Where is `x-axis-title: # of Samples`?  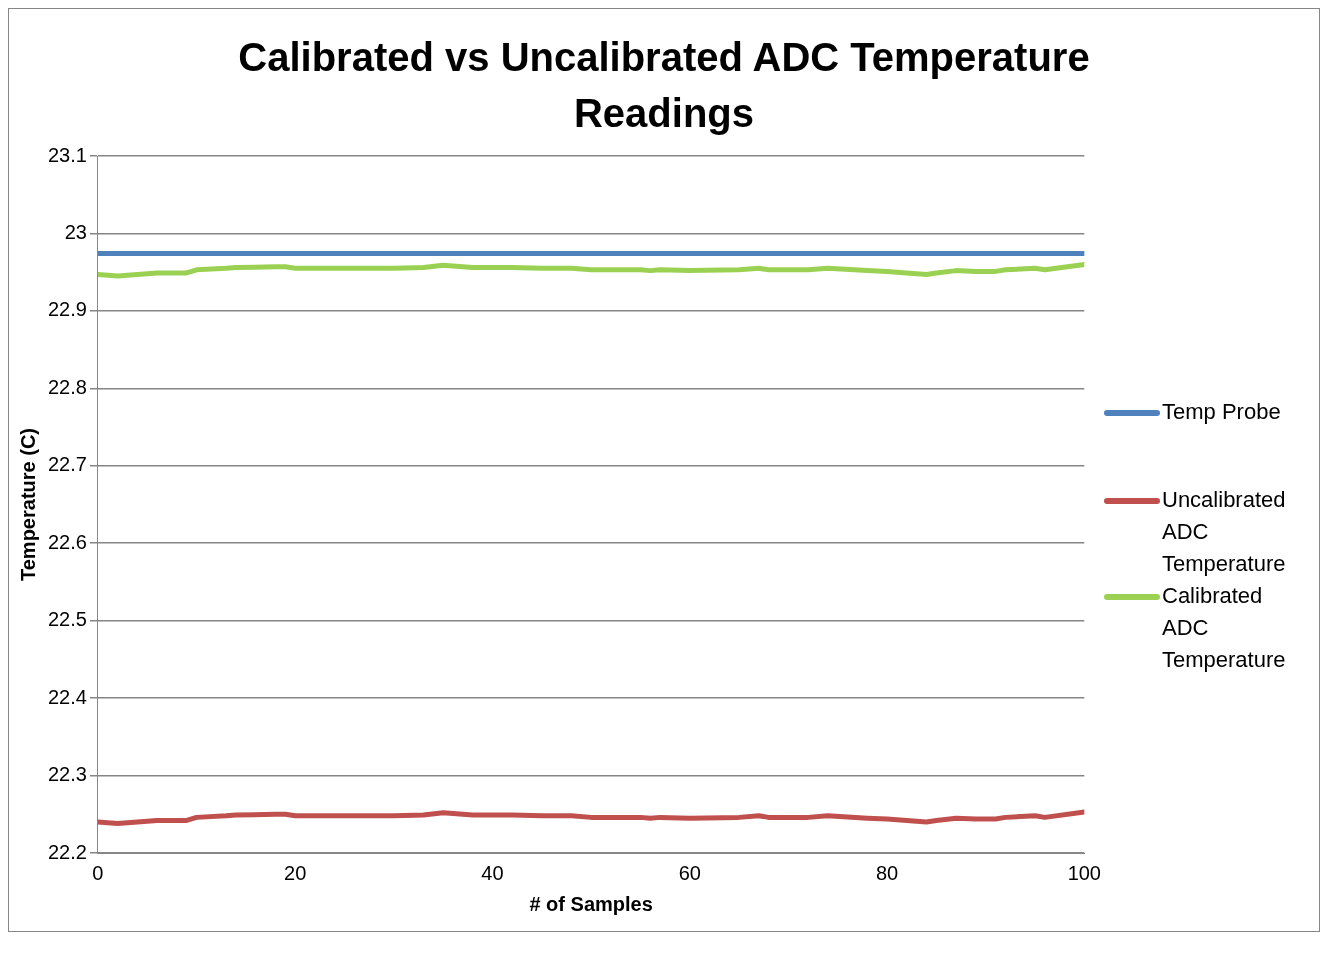 x-axis-title: # of Samples is located at coordinates (591, 903).